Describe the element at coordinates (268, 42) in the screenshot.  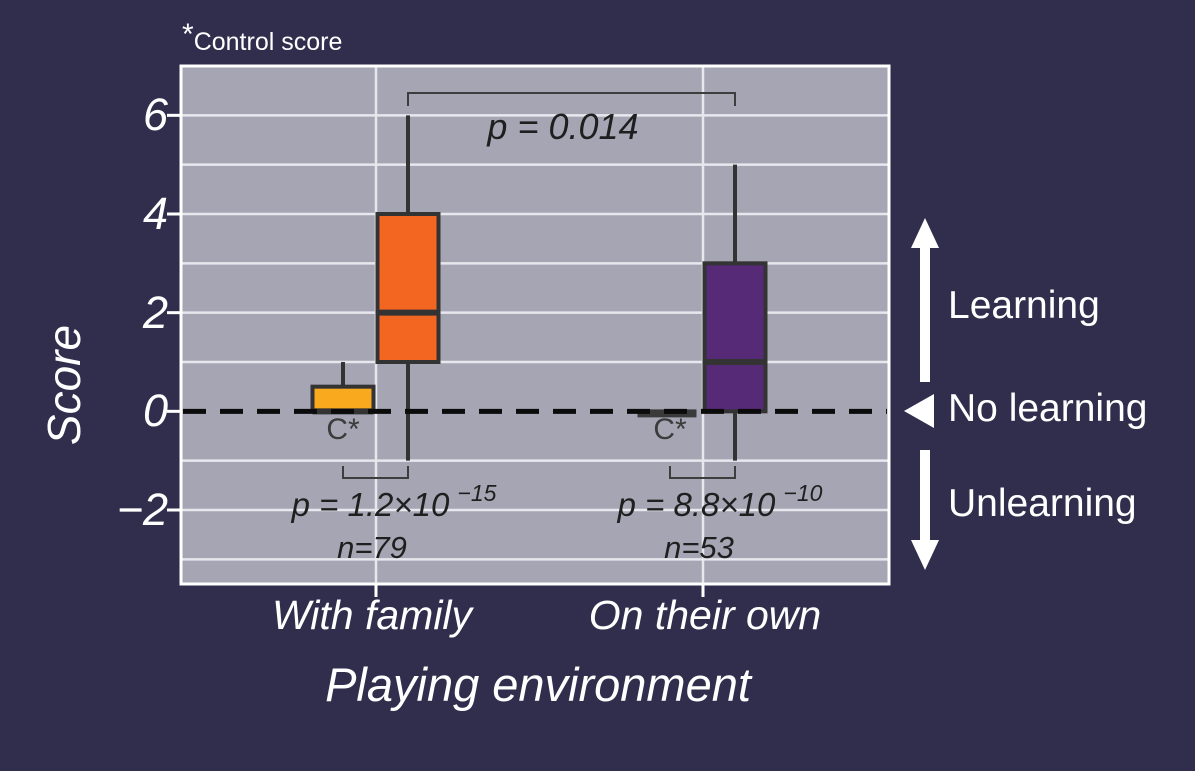
I see `control-score-note-text: Control score` at that location.